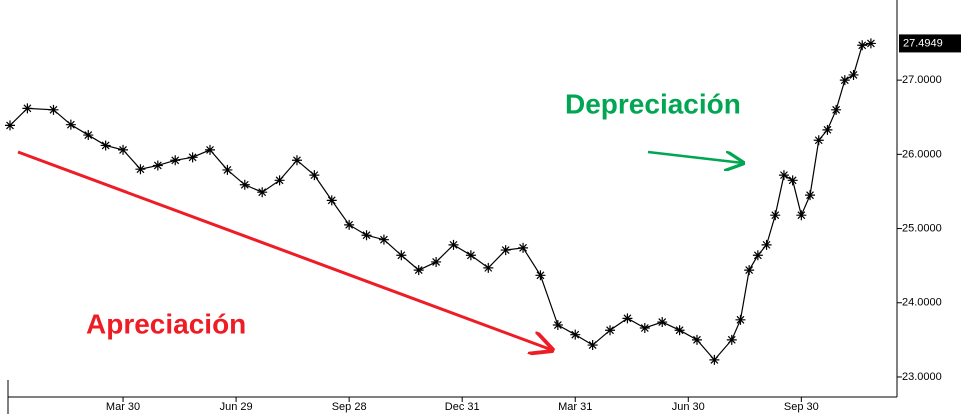  I want to click on annotation: Depreciación, so click(653, 103).